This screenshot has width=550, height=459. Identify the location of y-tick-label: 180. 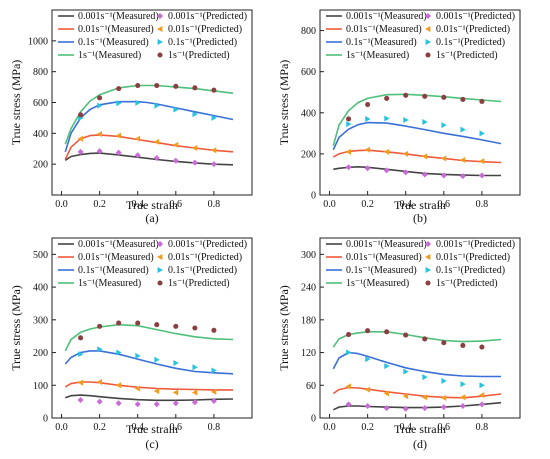
(308, 320).